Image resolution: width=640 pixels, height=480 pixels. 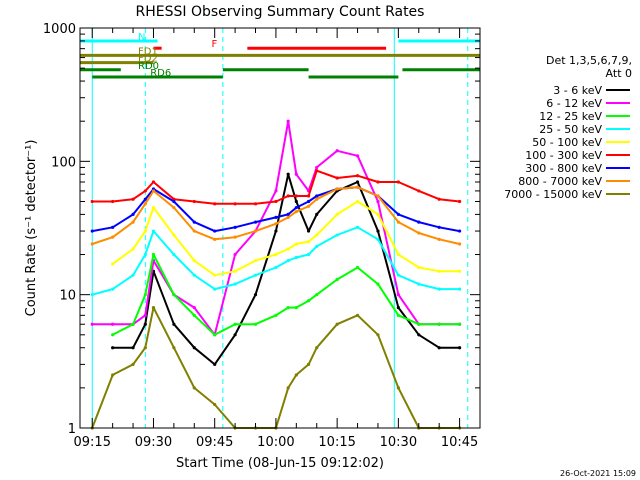 What do you see at coordinates (574, 103) in the screenshot?
I see `legend-label-1: 6 - 12 keV` at bounding box center [574, 103].